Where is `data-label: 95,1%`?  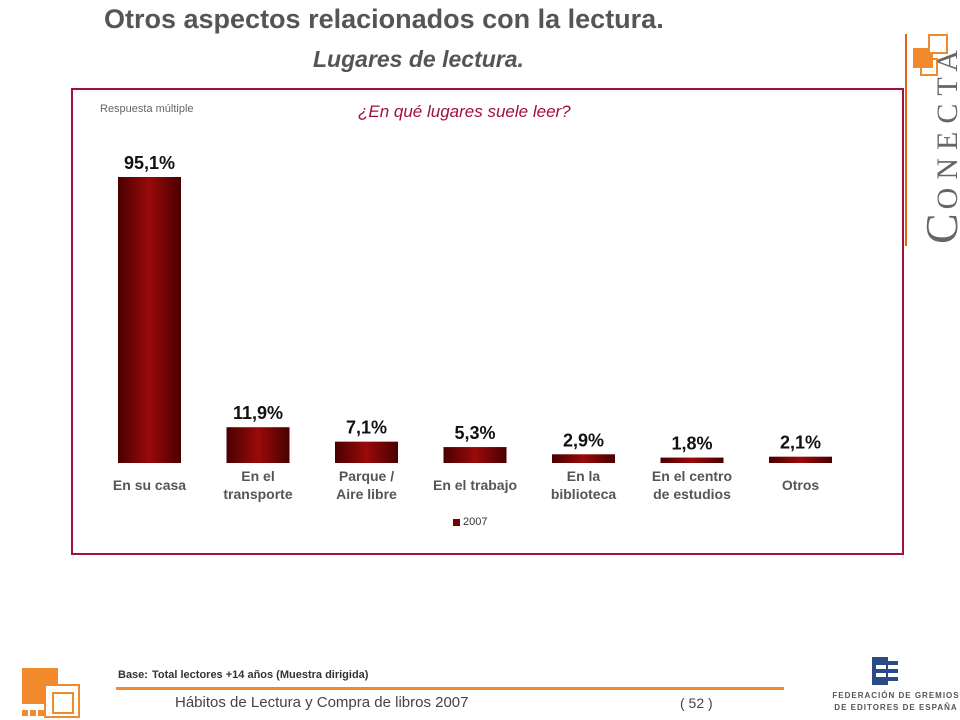 data-label: 95,1% is located at coordinates (149, 163).